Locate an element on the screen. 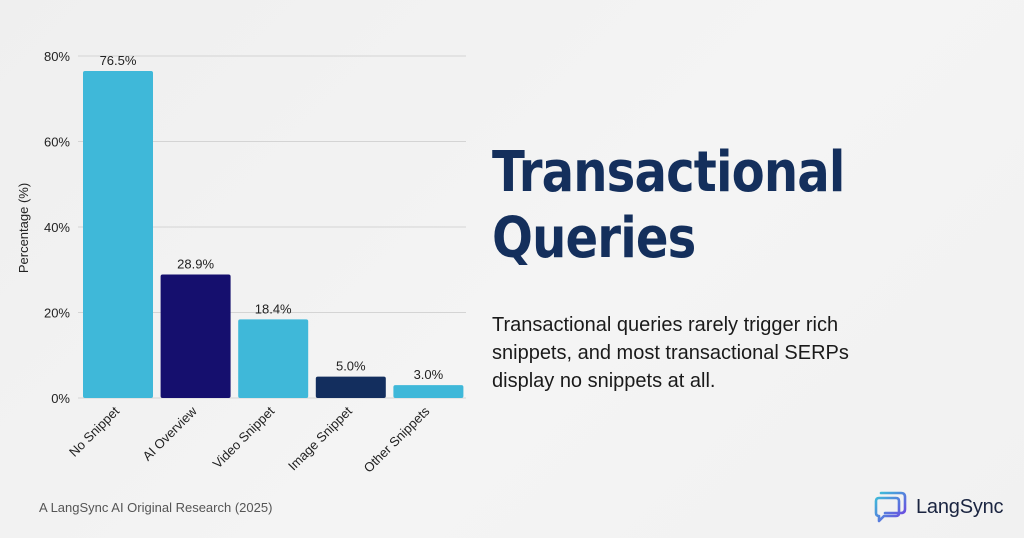 The image size is (1024, 538). headline-line-1: Transactional is located at coordinates (668, 172).